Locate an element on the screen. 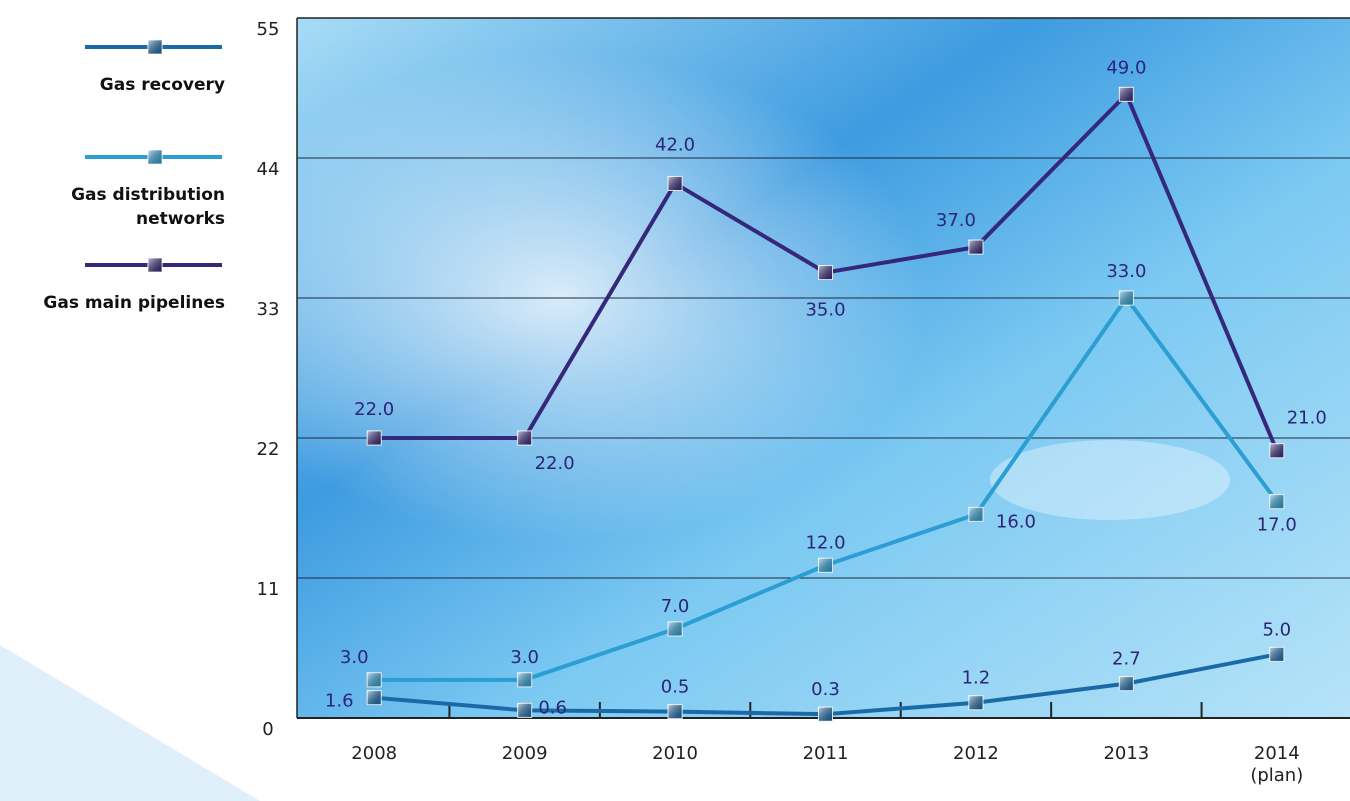 The width and height of the screenshot is (1350, 801). y-tick-label: 55 is located at coordinates (268, 29).